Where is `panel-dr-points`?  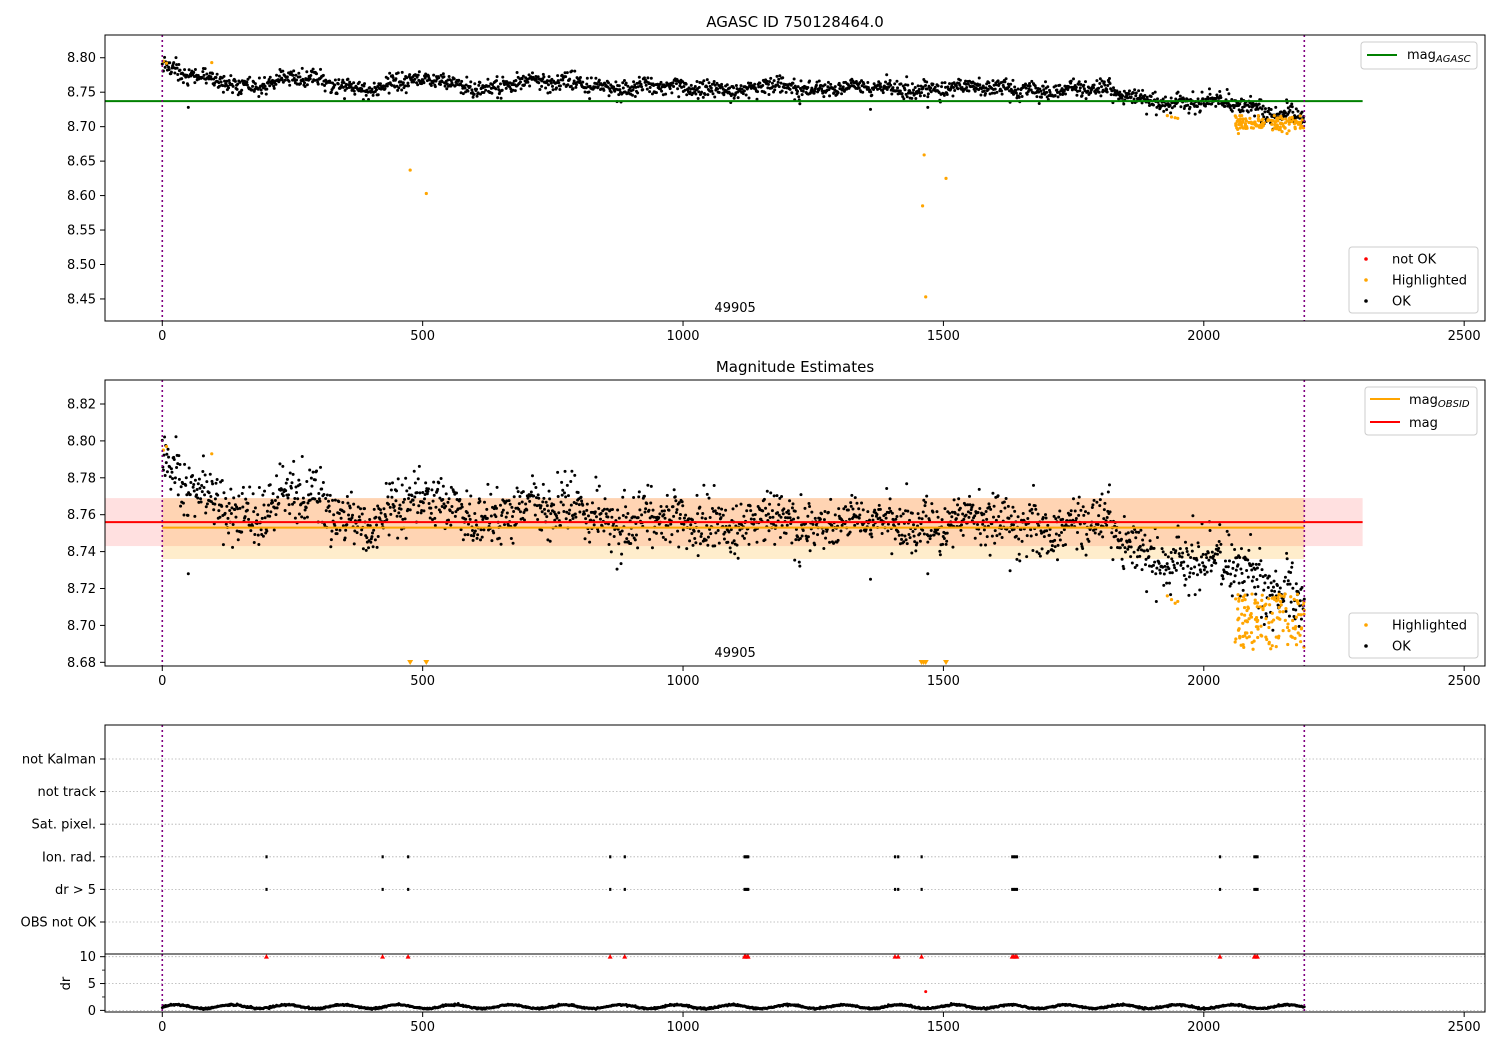
panel-dr-points is located at coordinates (733, 982).